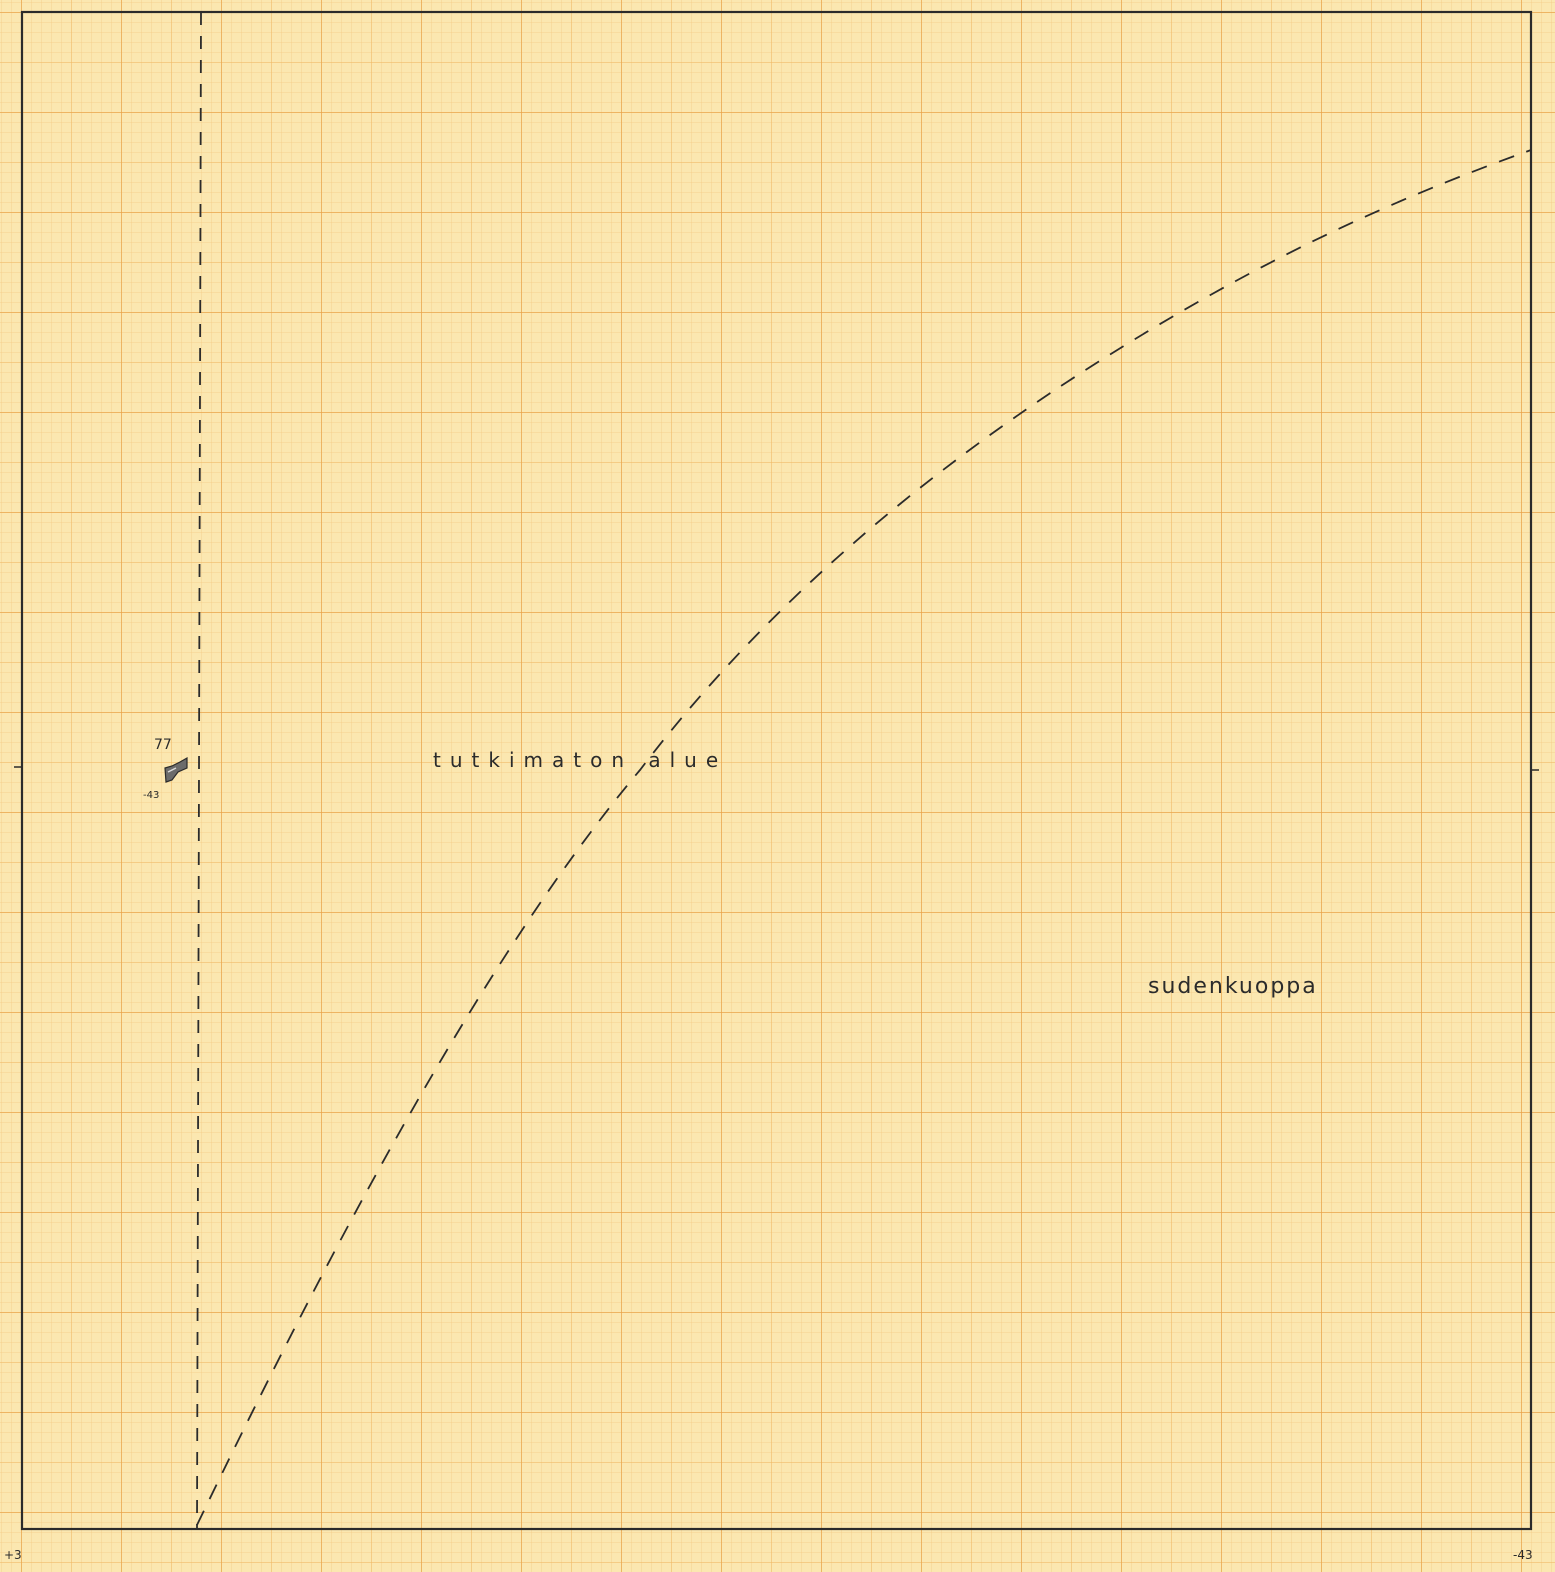 The height and width of the screenshot is (1572, 1555). What do you see at coordinates (151, 795) in the screenshot?
I see `find-depth-label: -43` at bounding box center [151, 795].